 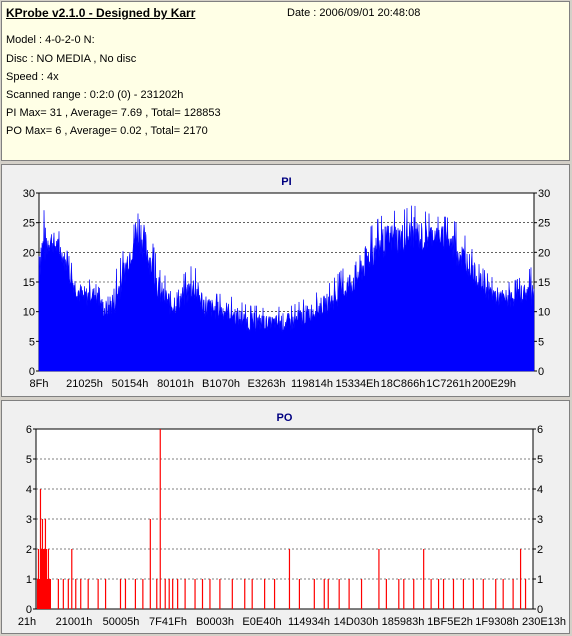 I want to click on y-tick-label-right: 2, so click(x=540, y=550).